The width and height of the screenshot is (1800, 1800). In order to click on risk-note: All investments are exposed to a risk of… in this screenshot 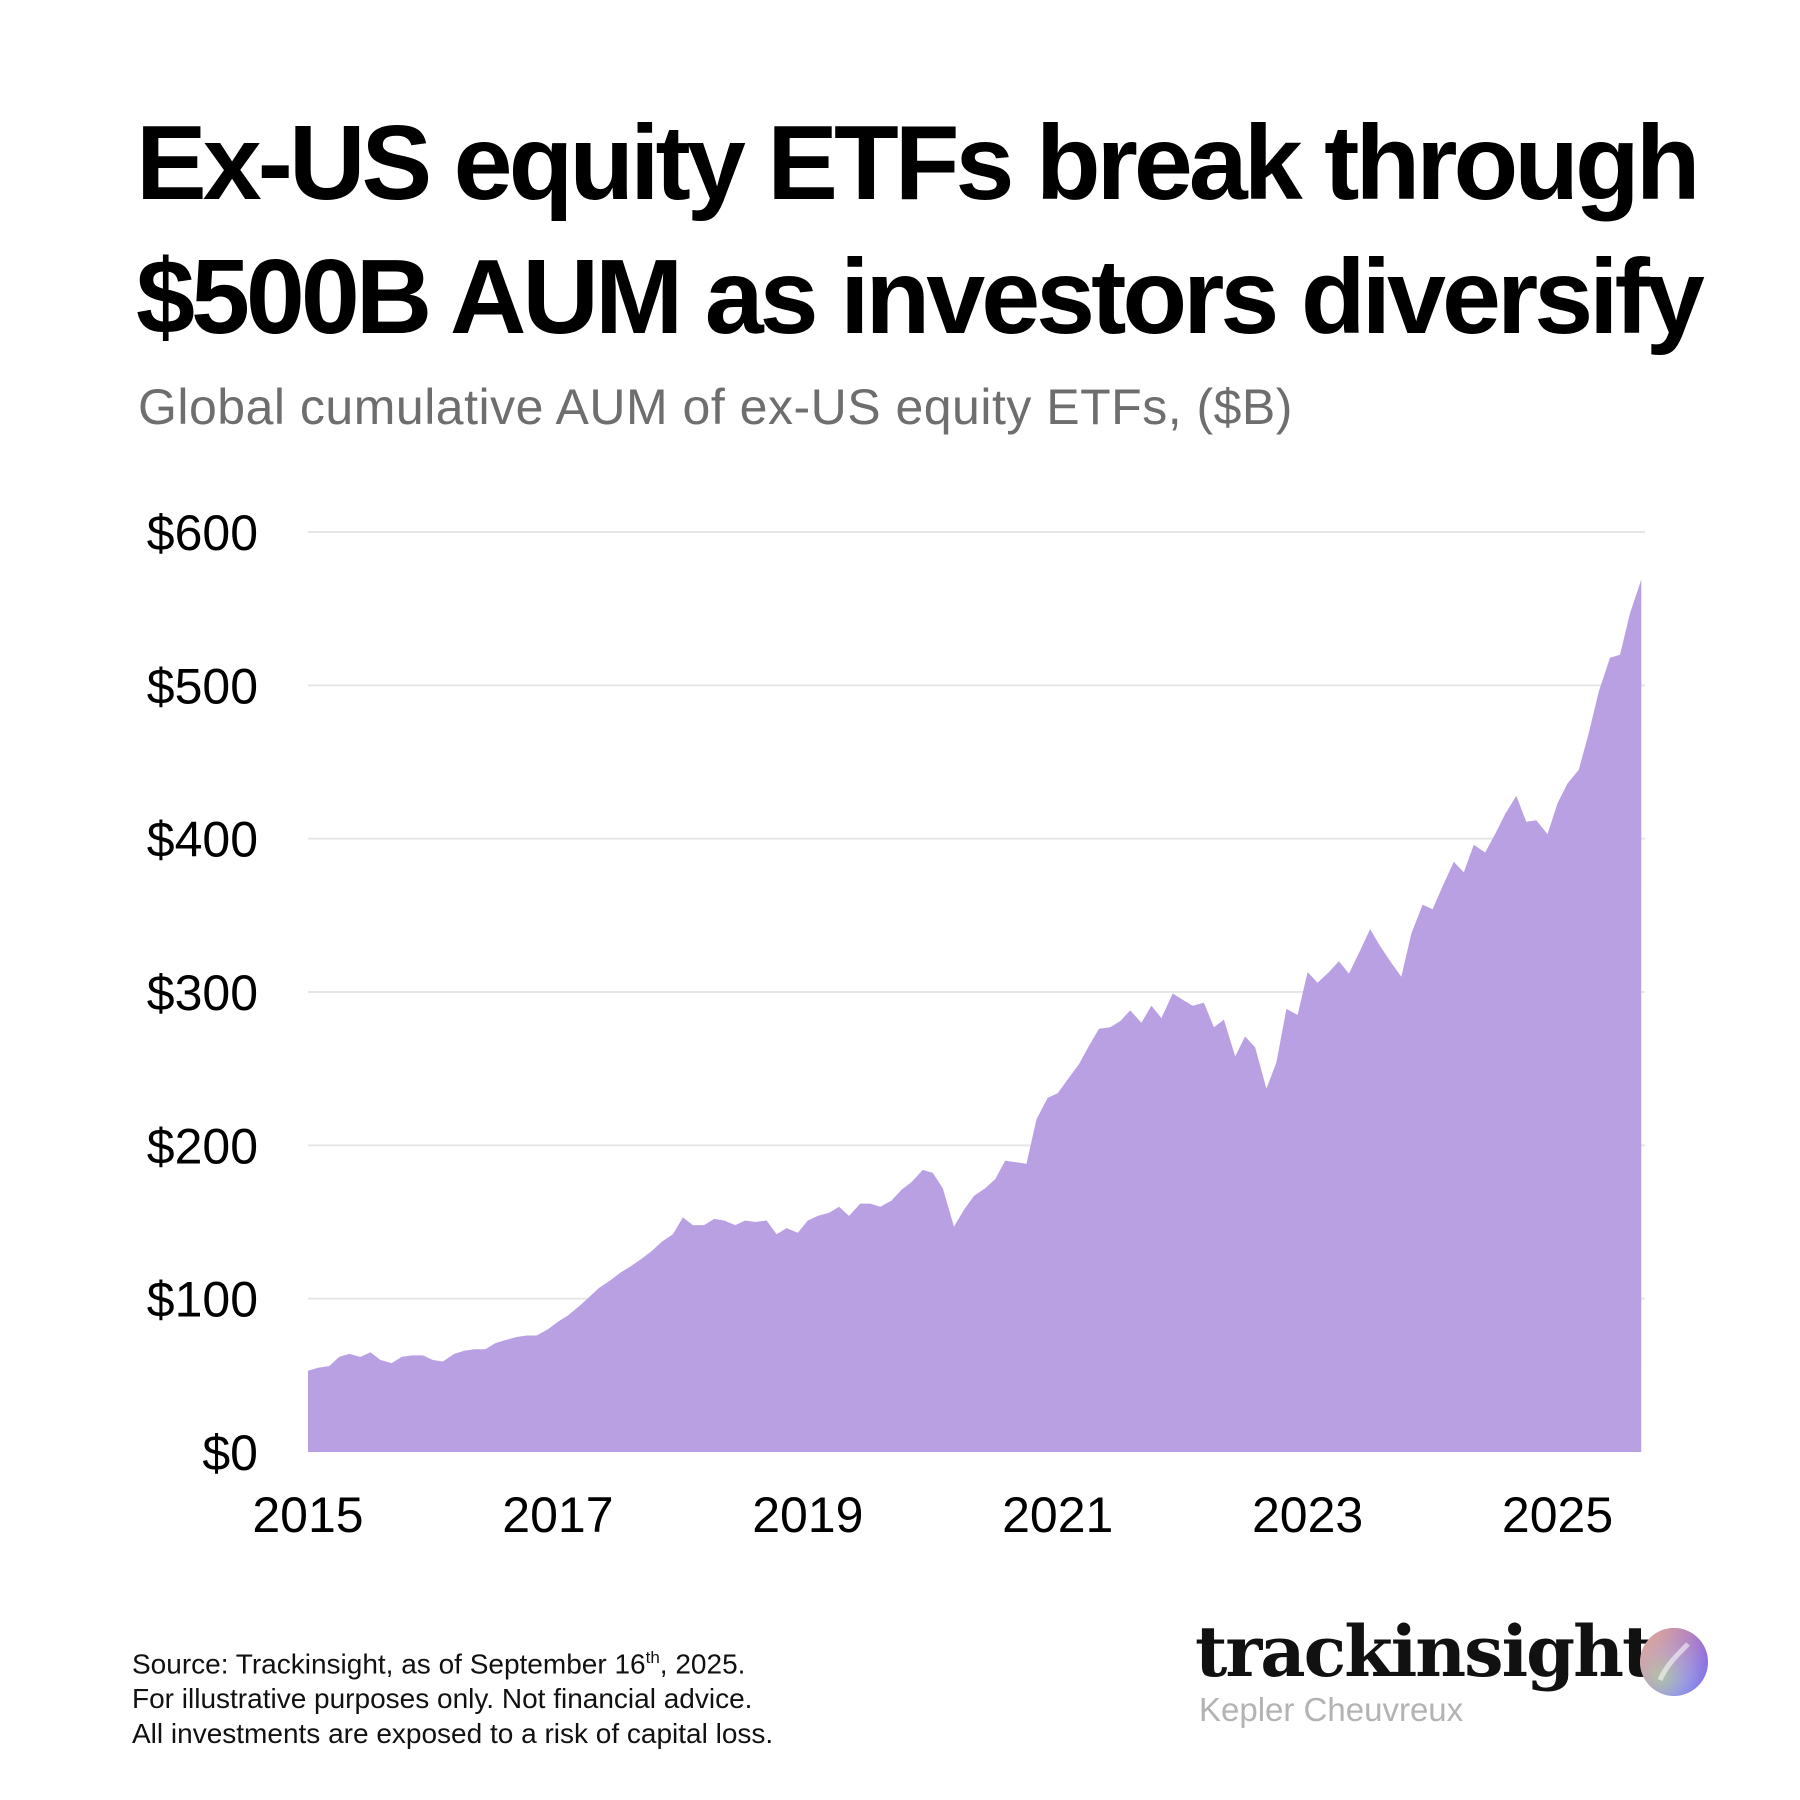, I will do `click(453, 1734)`.